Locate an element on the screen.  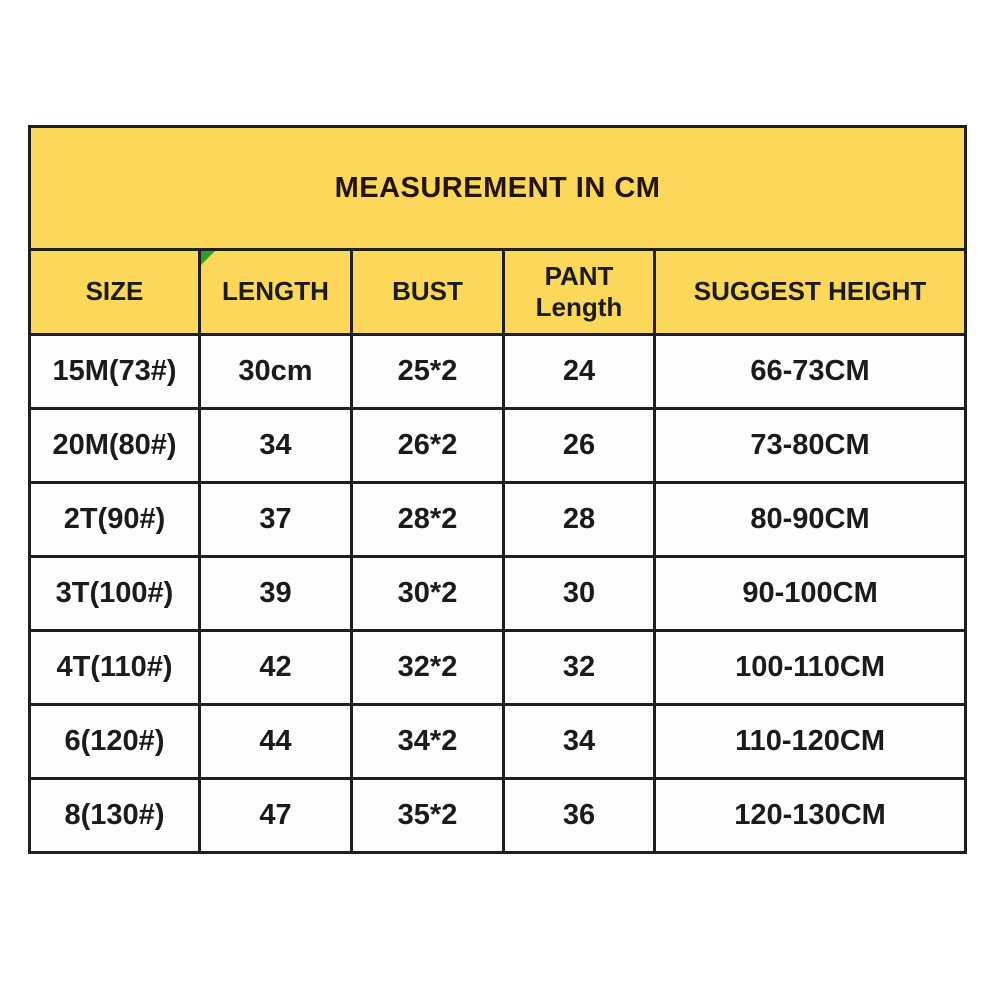
col-header-length: LENGTH is located at coordinates (275, 292).